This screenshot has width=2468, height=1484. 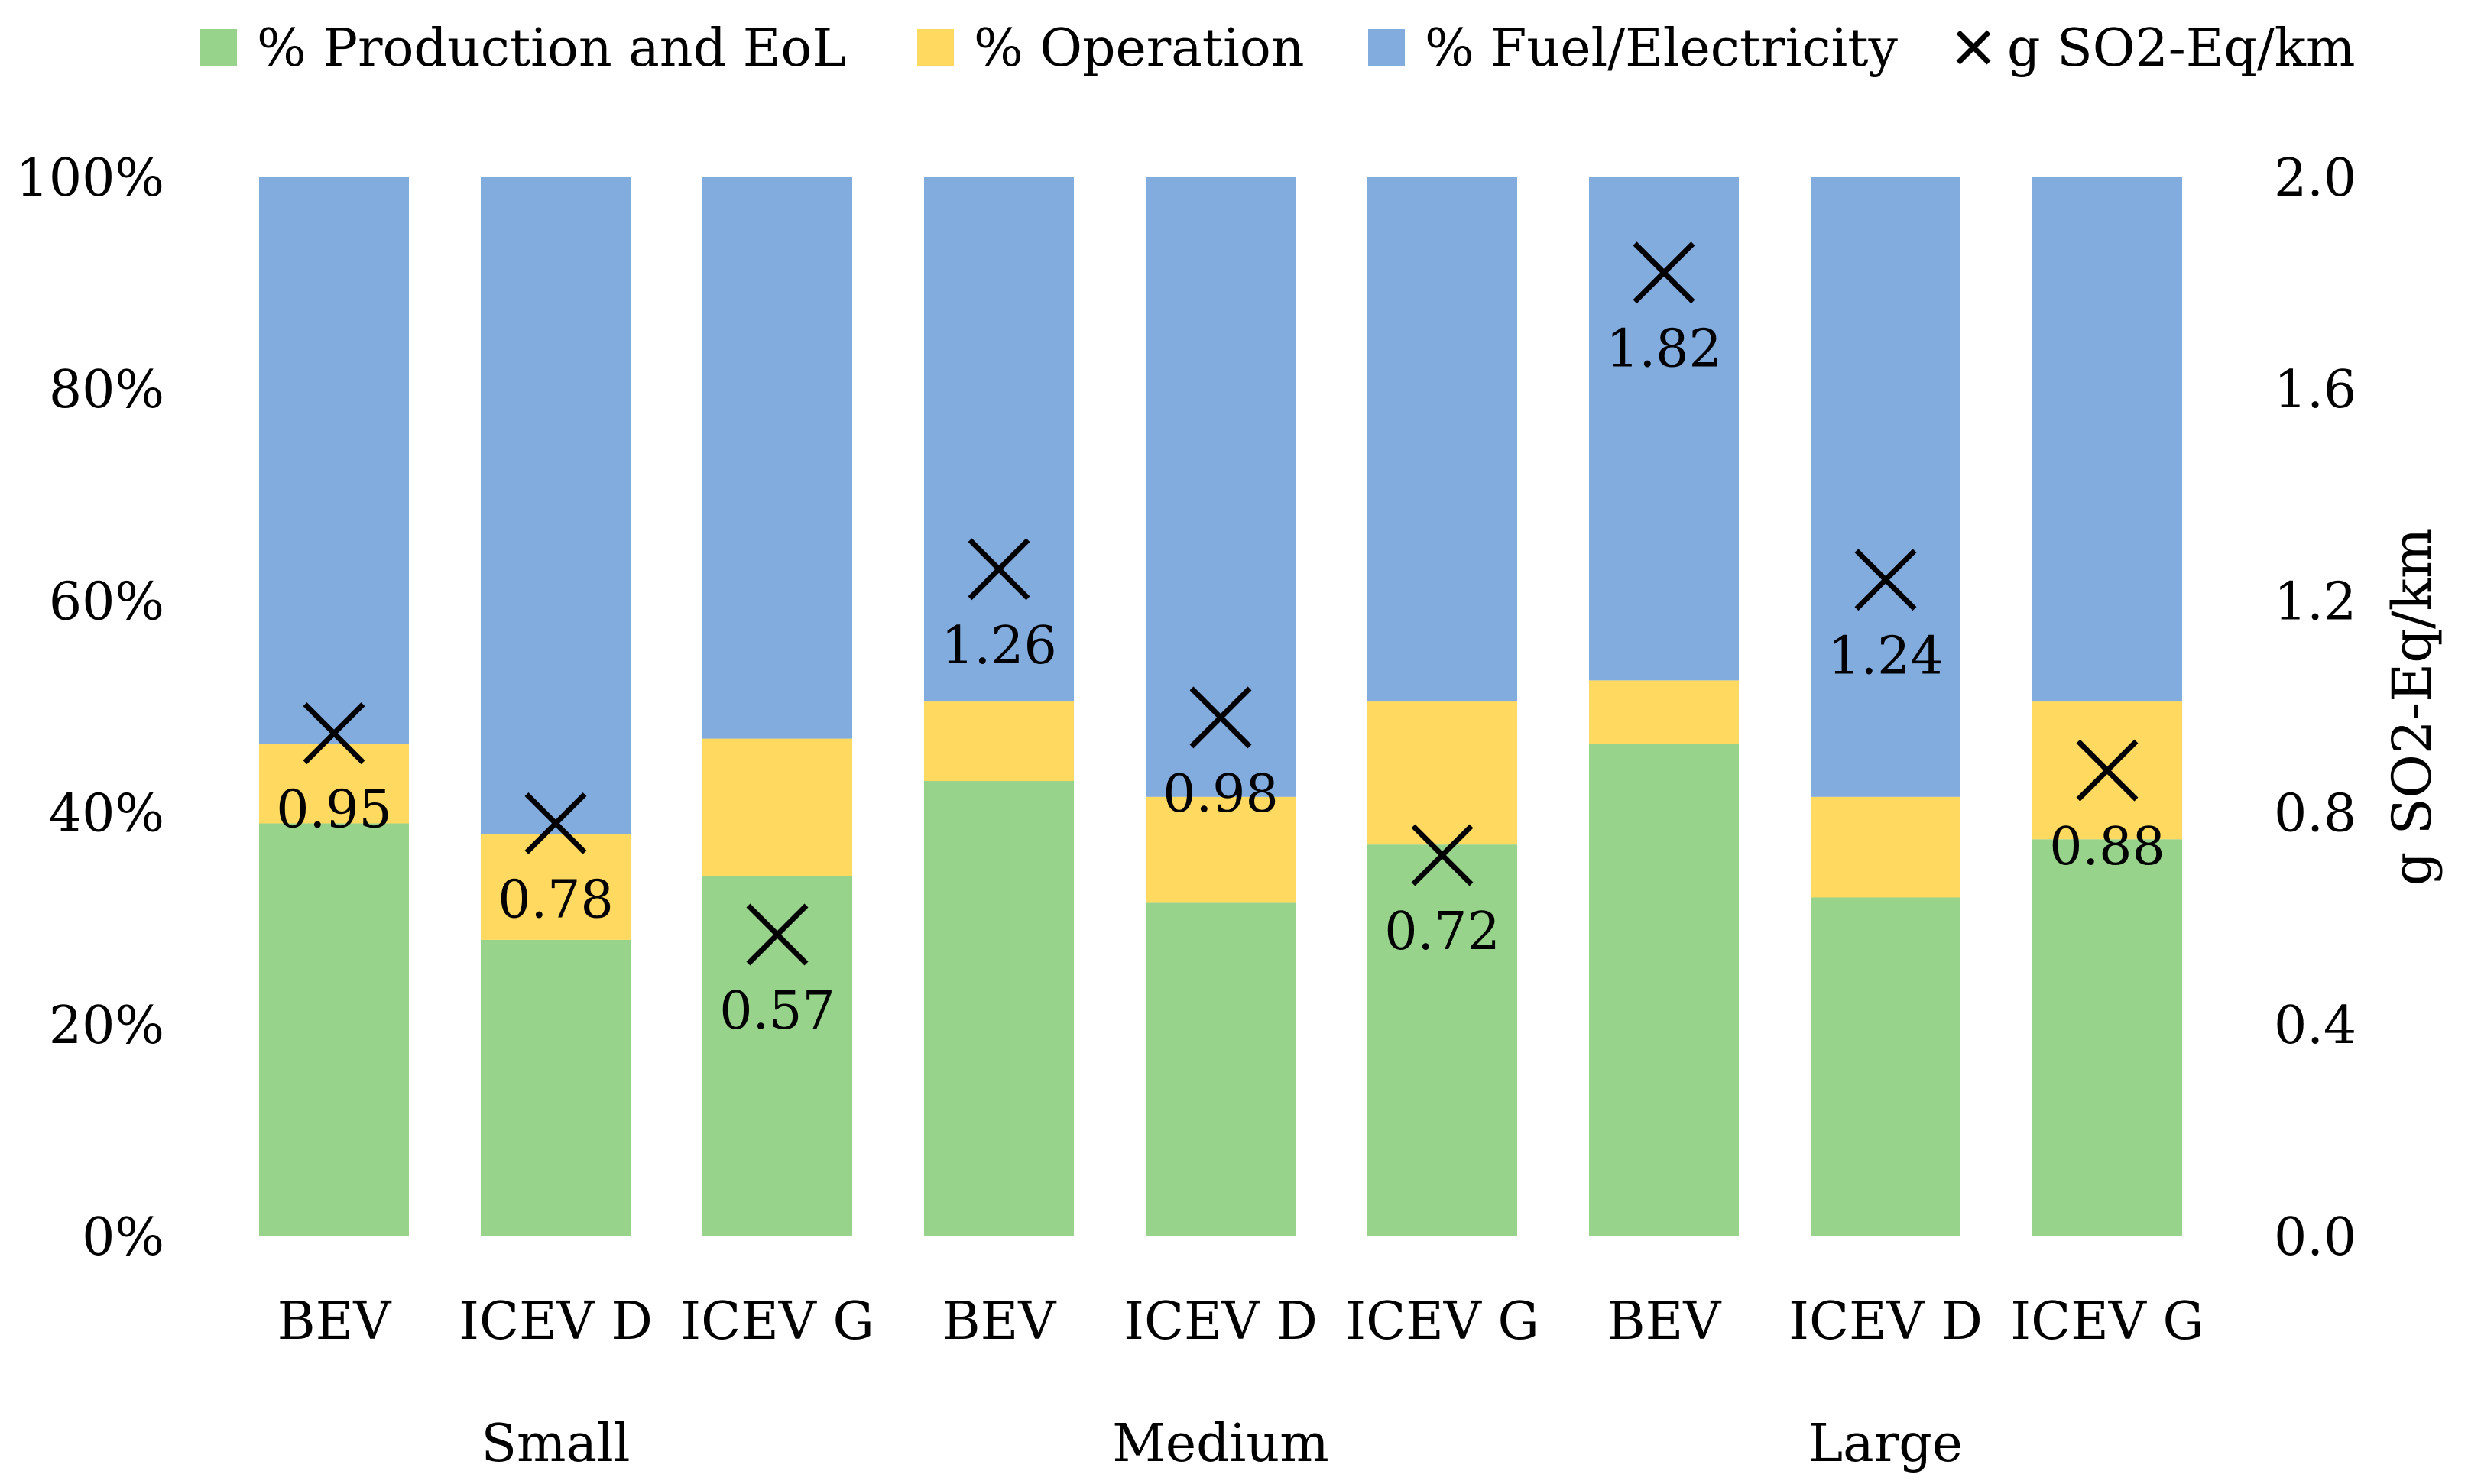 I want to click on data-label-5: 0.98, so click(x=1220, y=795).